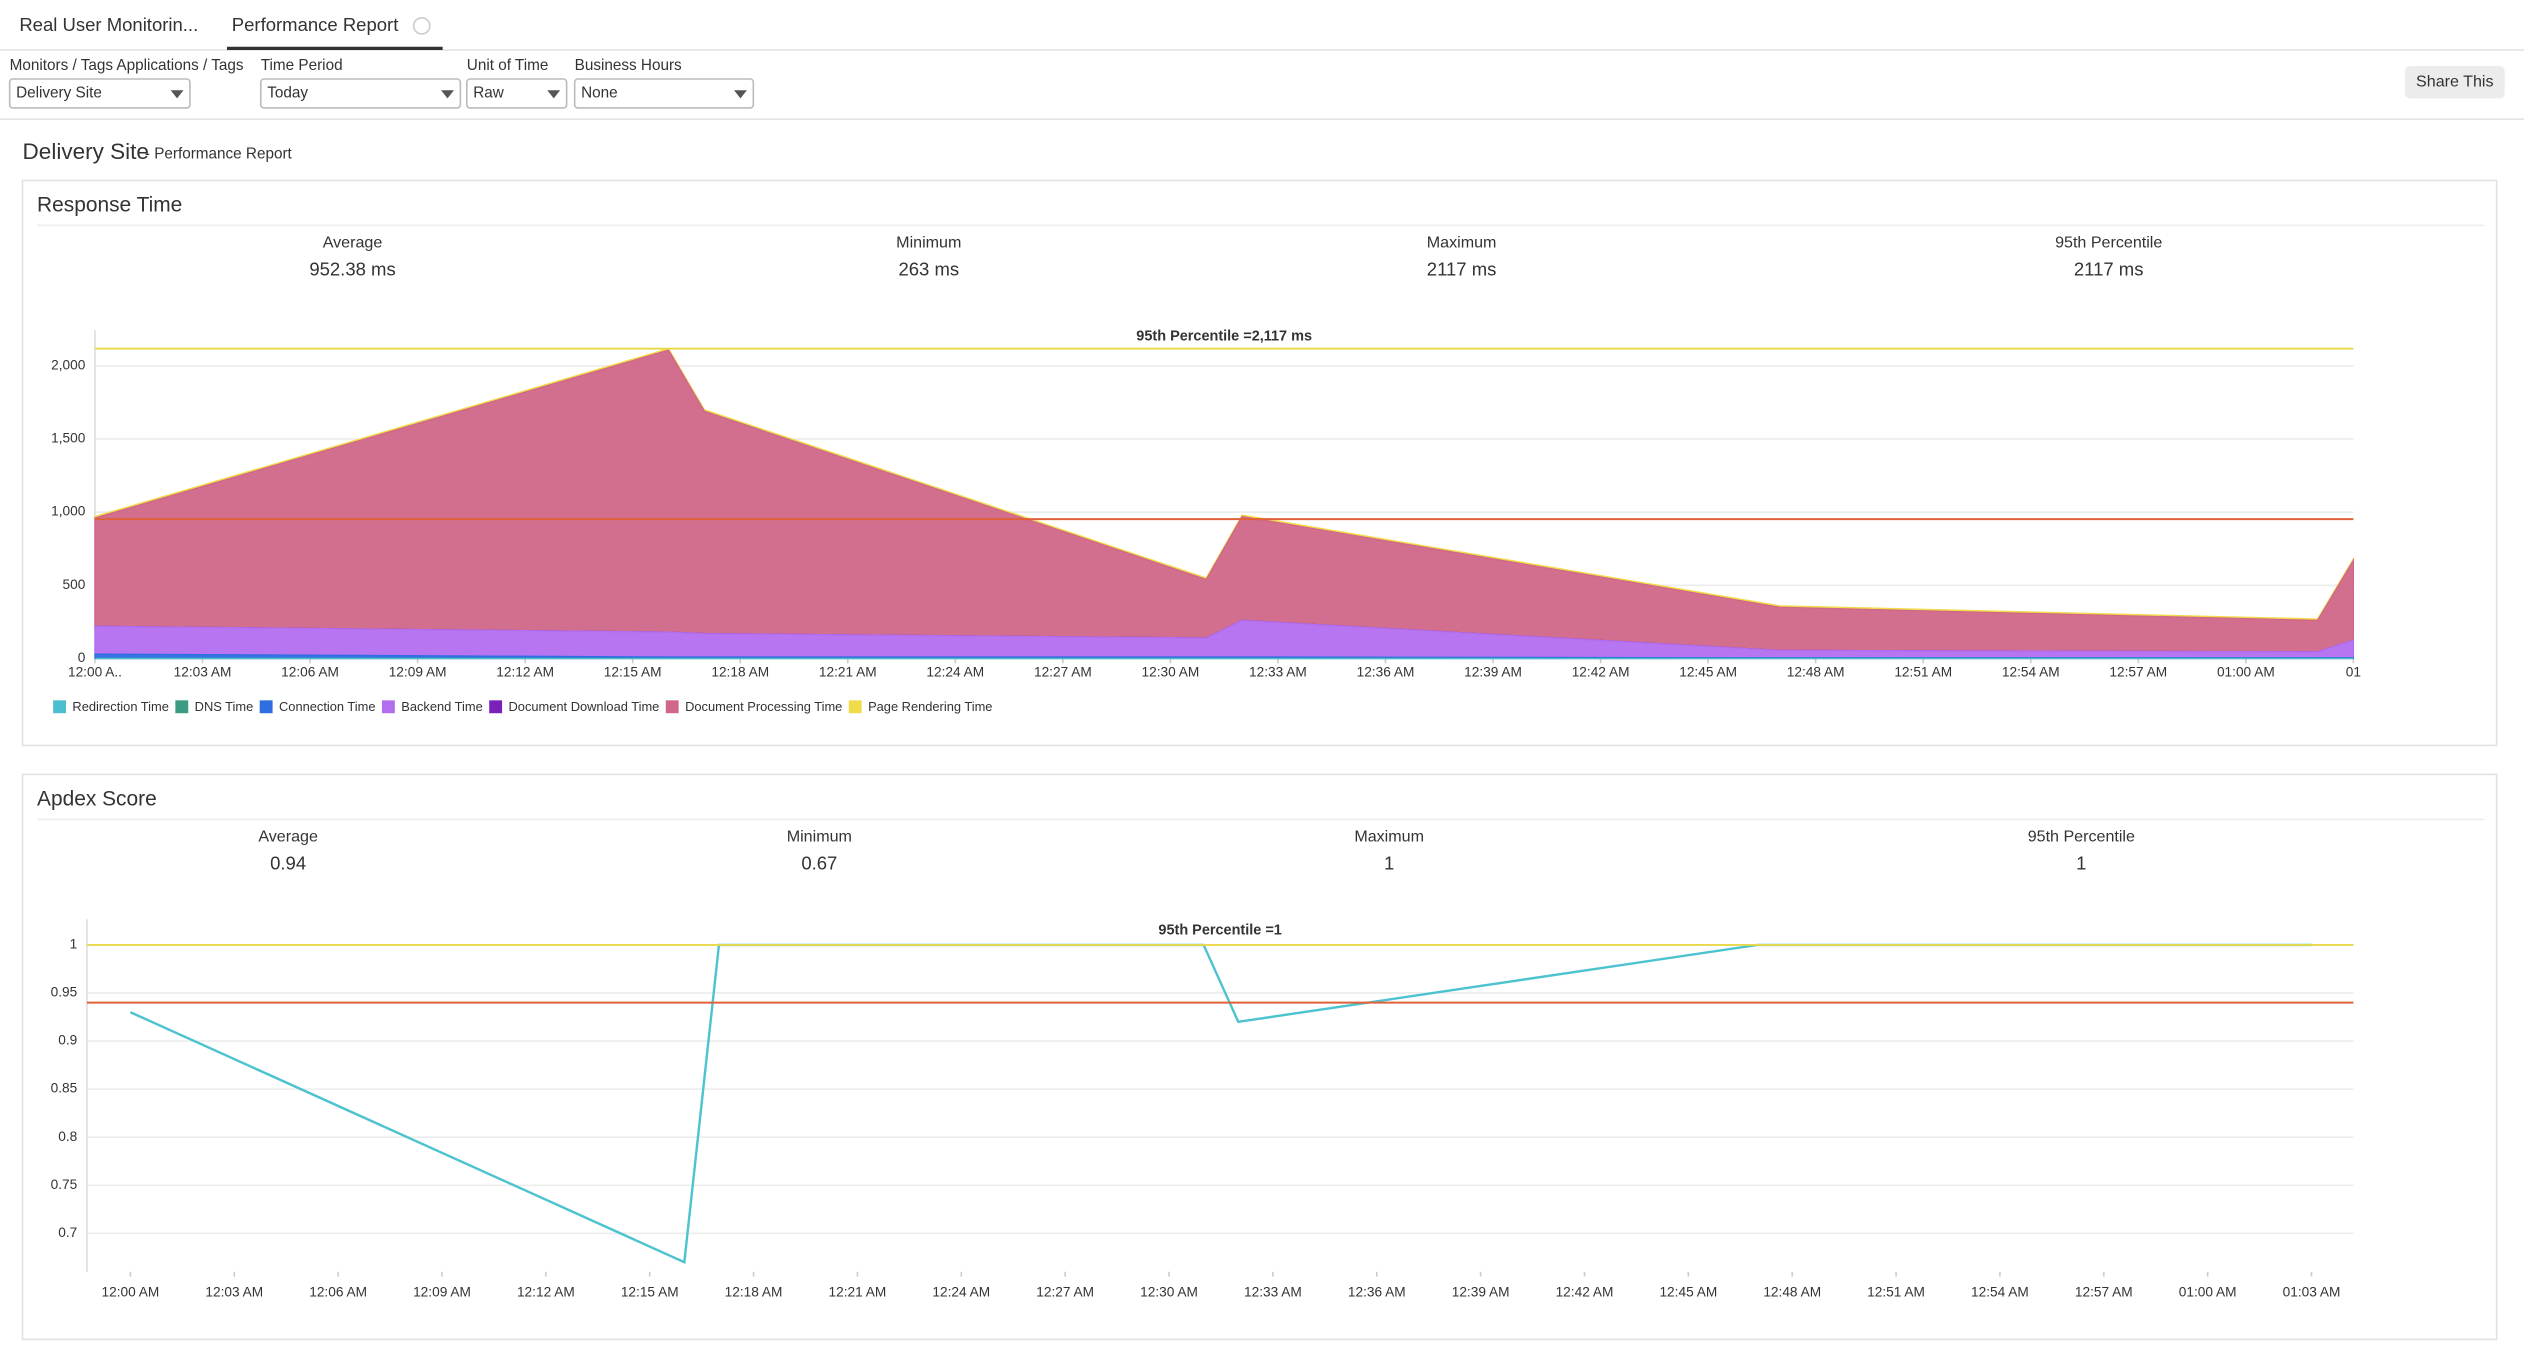 The width and height of the screenshot is (2524, 1354). I want to click on y-tick-label: 1, so click(74, 944).